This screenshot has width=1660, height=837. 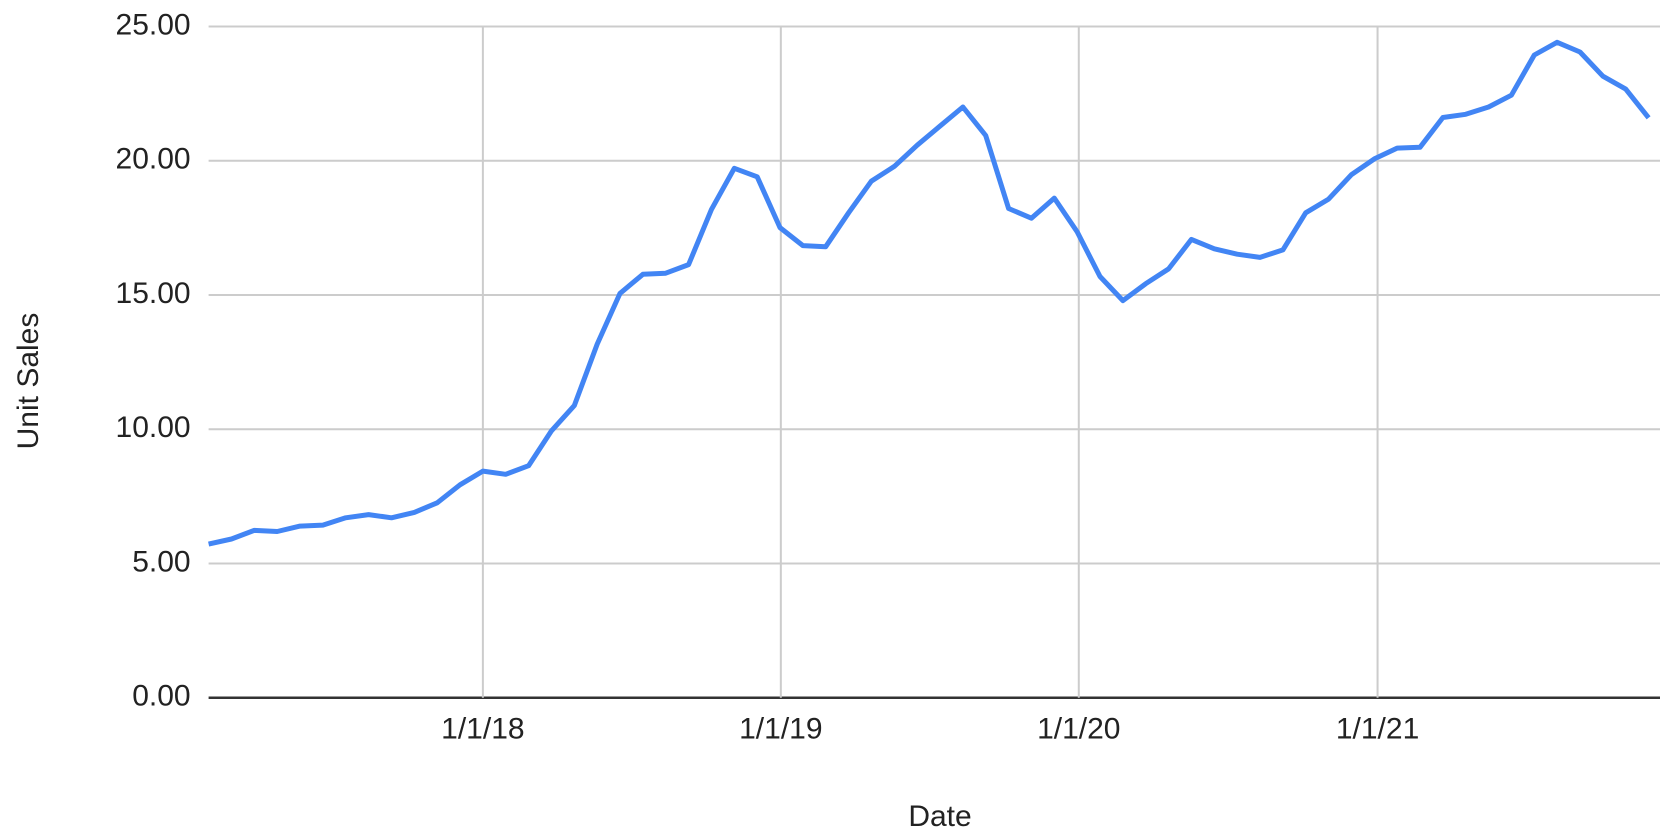 What do you see at coordinates (153, 293) in the screenshot?
I see `y-tick-label: 15.00` at bounding box center [153, 293].